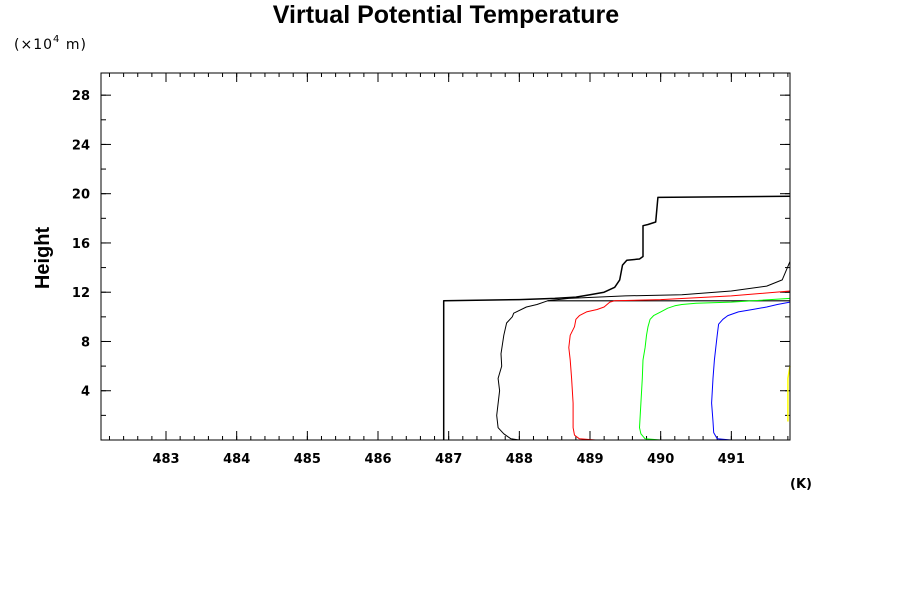 Image resolution: width=900 pixels, height=600 pixels. What do you see at coordinates (307, 459) in the screenshot?
I see `x-tick-label: 485` at bounding box center [307, 459].